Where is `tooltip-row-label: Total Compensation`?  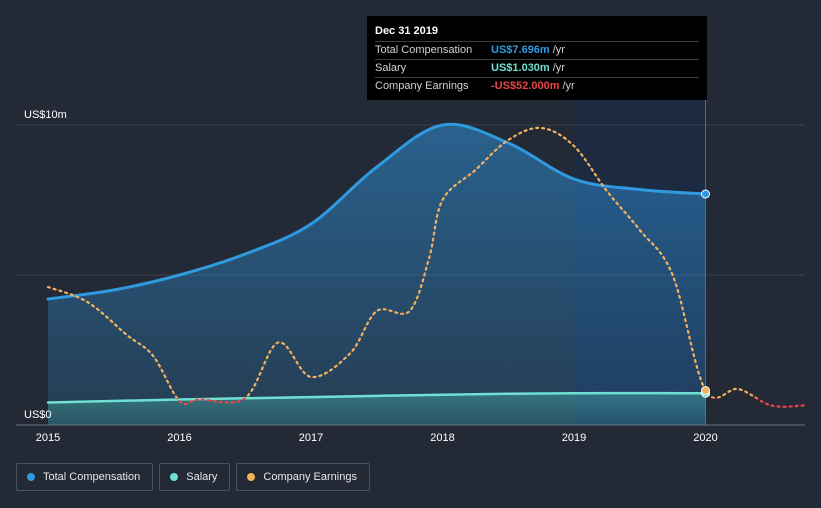
tooltip-row-label: Total Compensation is located at coordinates (424, 50).